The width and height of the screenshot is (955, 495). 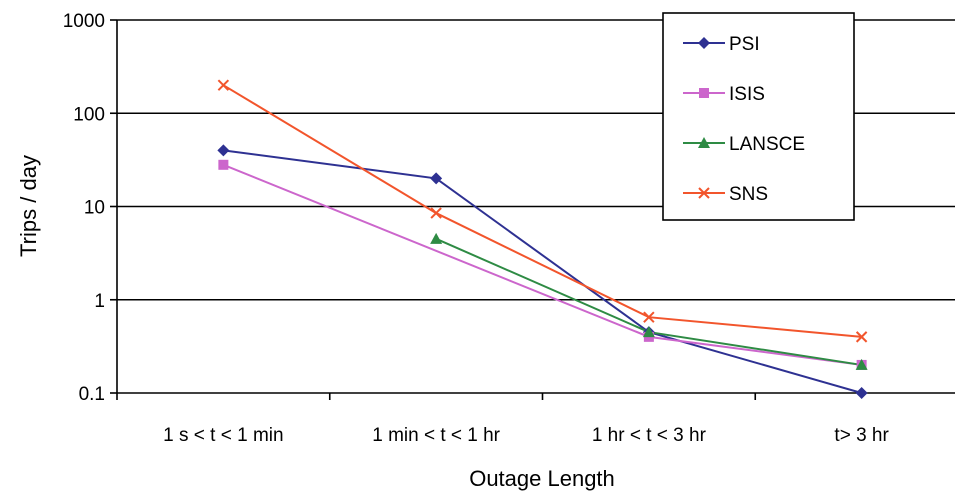 I want to click on legend-marker-isis, so click(x=704, y=93).